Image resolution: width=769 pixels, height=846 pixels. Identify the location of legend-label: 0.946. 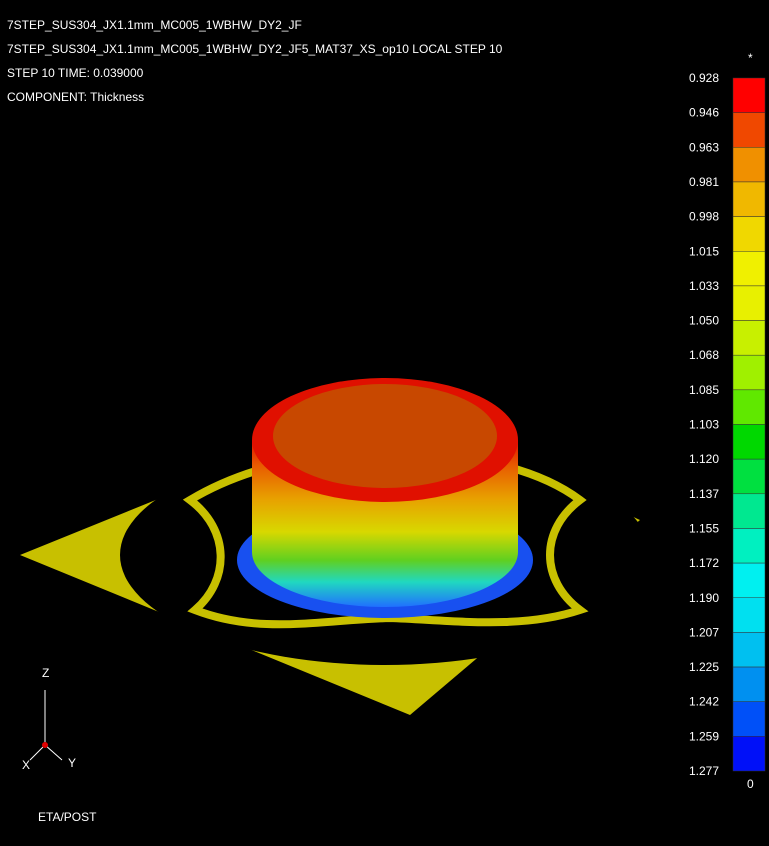
(704, 113).